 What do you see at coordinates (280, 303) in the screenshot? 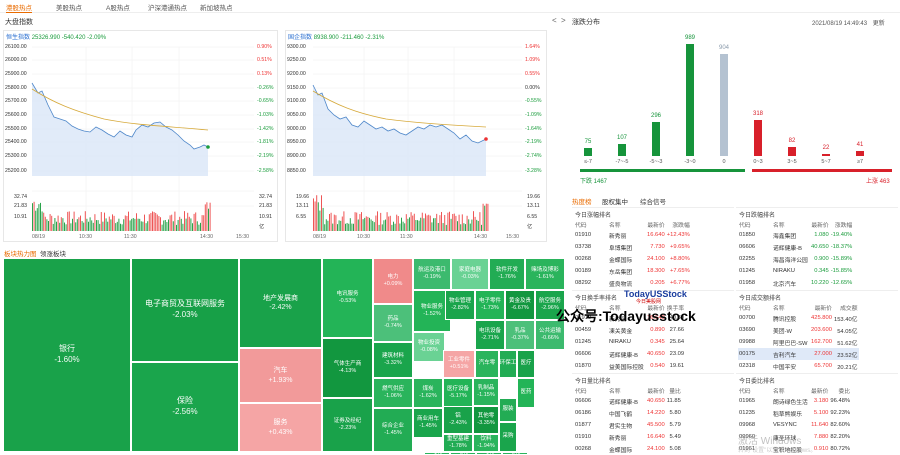
I see `heatmap-tile: 地产发展商 -2.42%` at bounding box center [280, 303].